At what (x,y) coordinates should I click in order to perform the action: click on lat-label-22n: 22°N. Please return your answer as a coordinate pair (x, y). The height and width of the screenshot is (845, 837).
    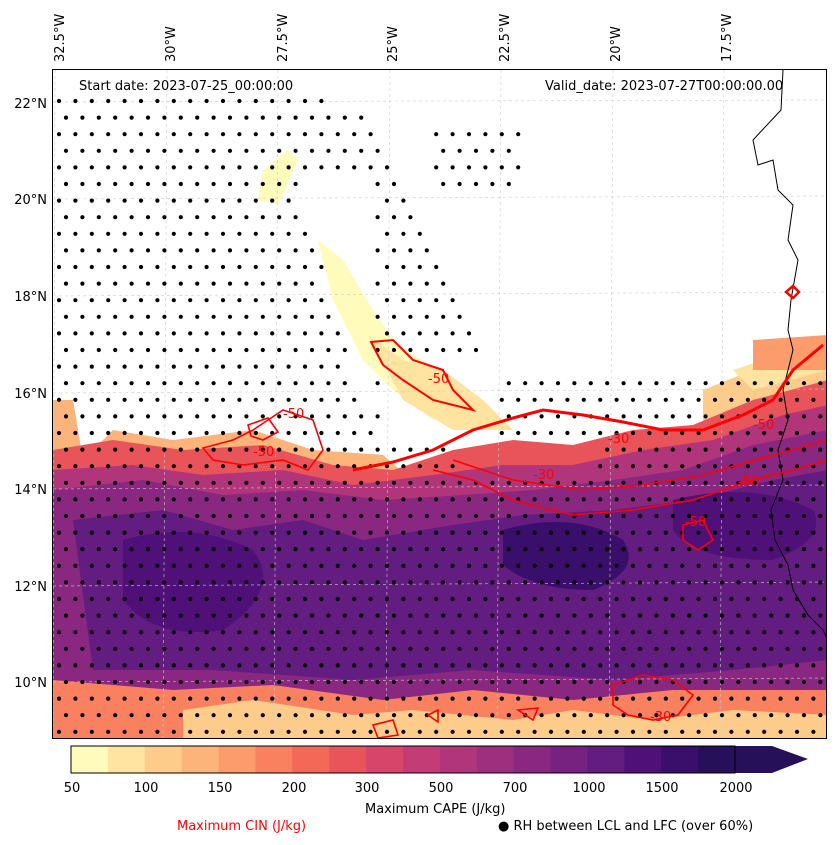
    Looking at the image, I should click on (30, 104).